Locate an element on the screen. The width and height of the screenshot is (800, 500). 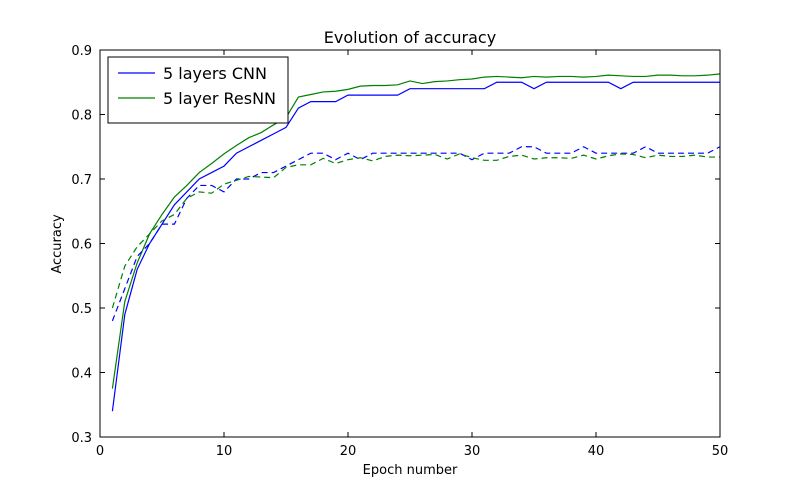
x-axis-label: Epoch number is located at coordinates (410, 470).